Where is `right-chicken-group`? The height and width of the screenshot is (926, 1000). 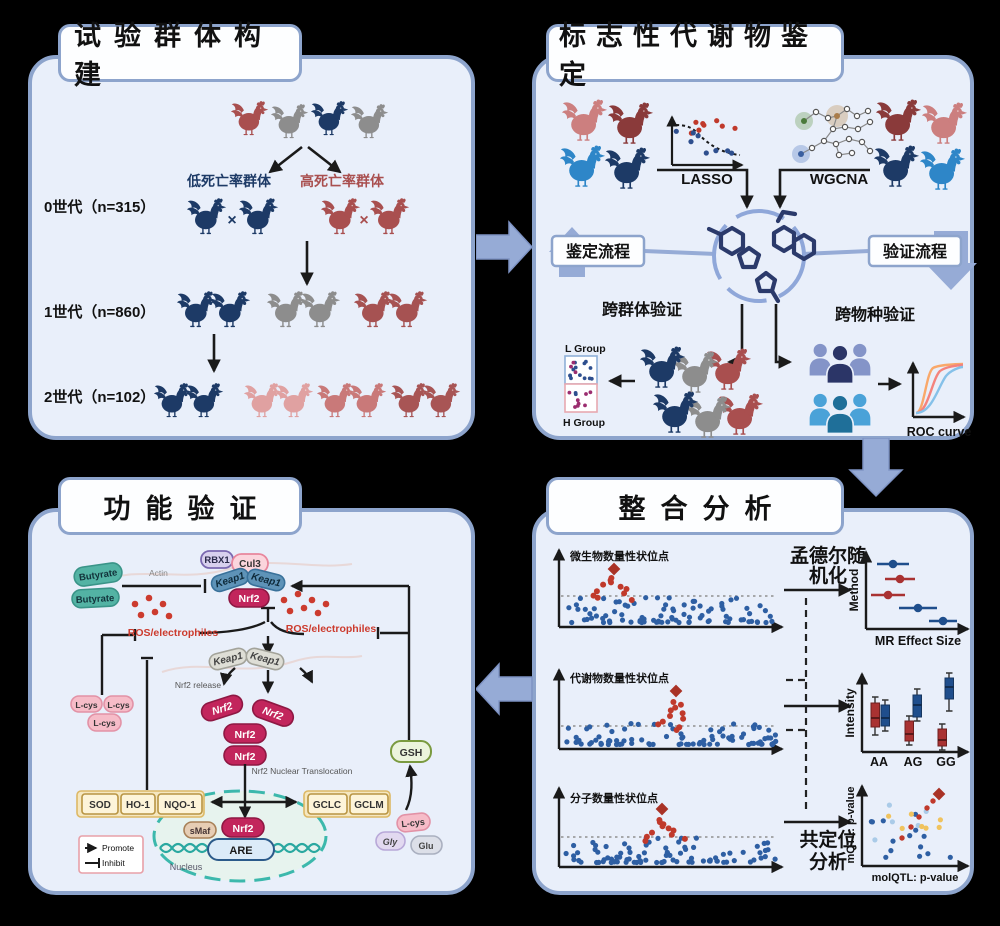 right-chicken-group is located at coordinates (921, 144).